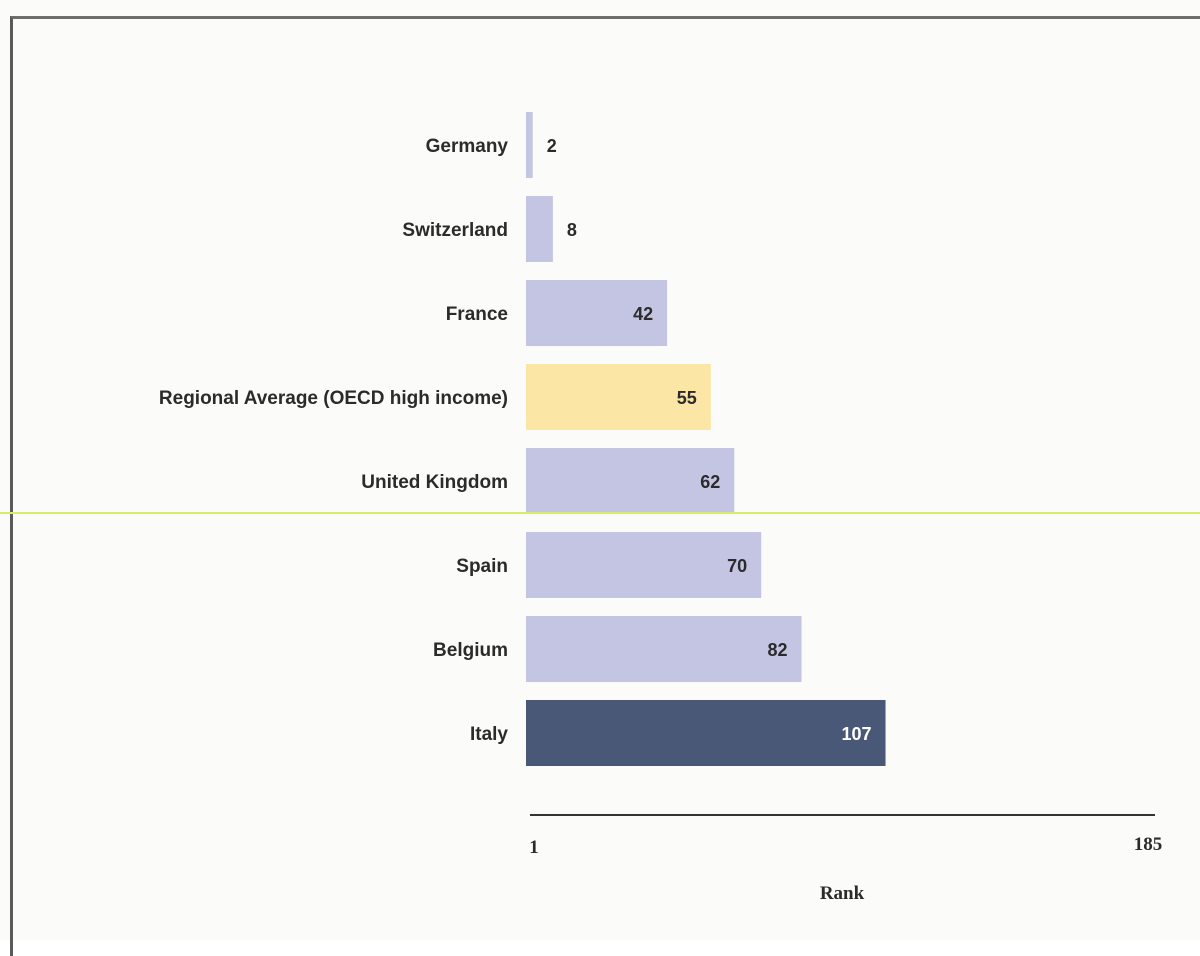 The image size is (1200, 956). Describe the element at coordinates (333, 398) in the screenshot. I see `category-label-regional-average-oecd-high-income: Regional Average (OECD high income)` at that location.